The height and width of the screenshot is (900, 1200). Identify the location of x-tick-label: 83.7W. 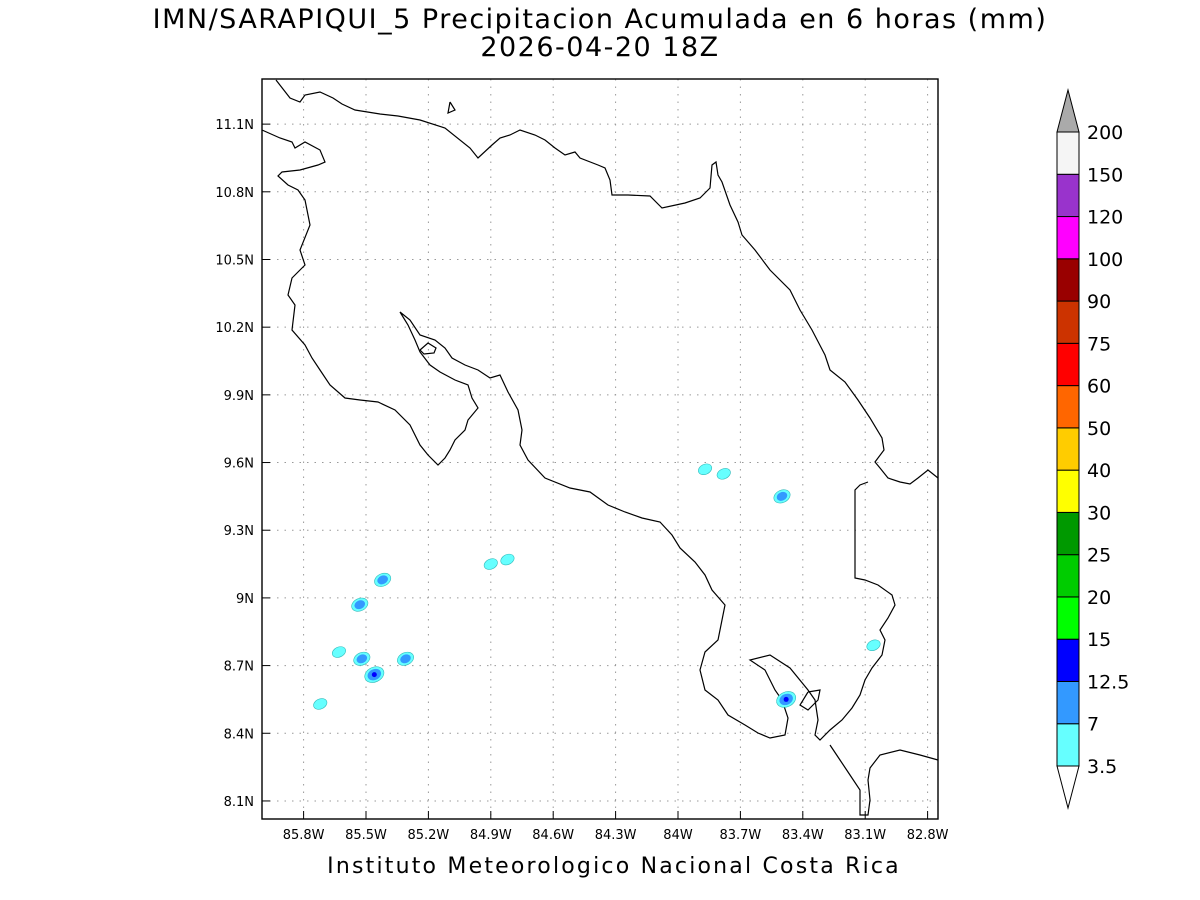
(740, 835).